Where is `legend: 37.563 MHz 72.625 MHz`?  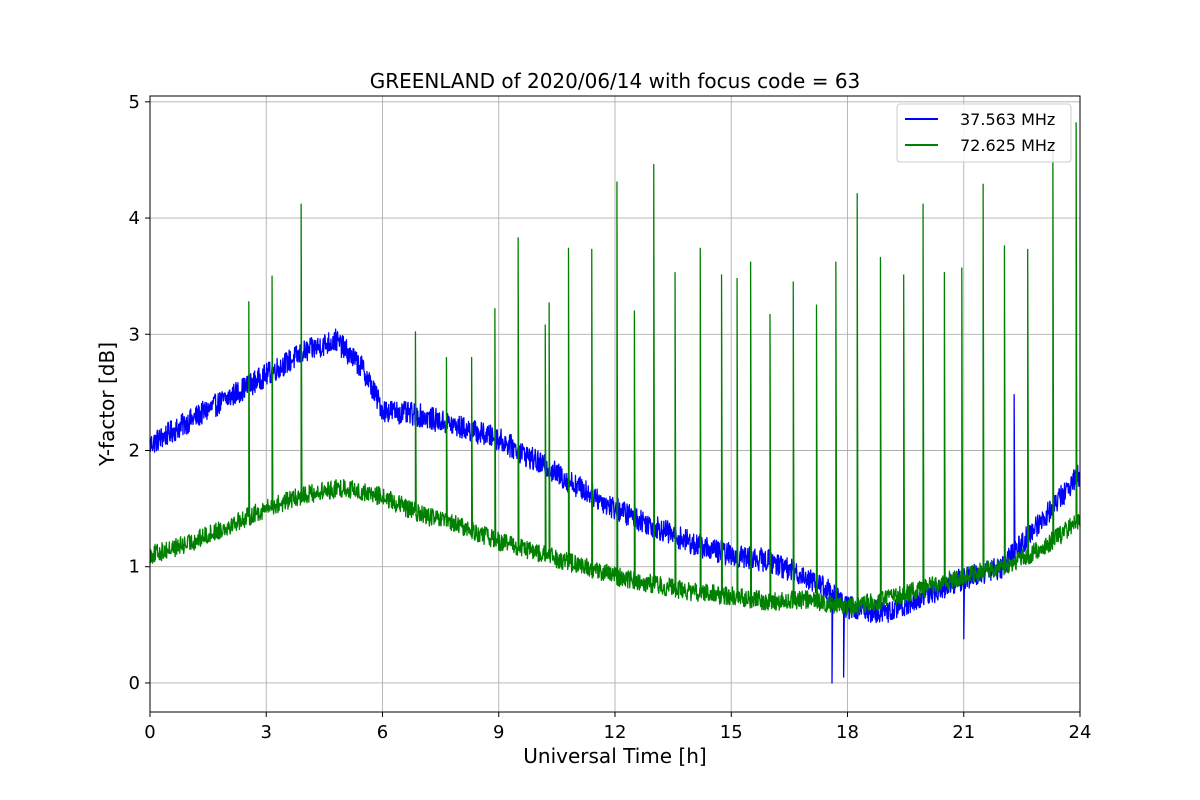
legend: 37.563 MHz 72.625 MHz is located at coordinates (984, 133).